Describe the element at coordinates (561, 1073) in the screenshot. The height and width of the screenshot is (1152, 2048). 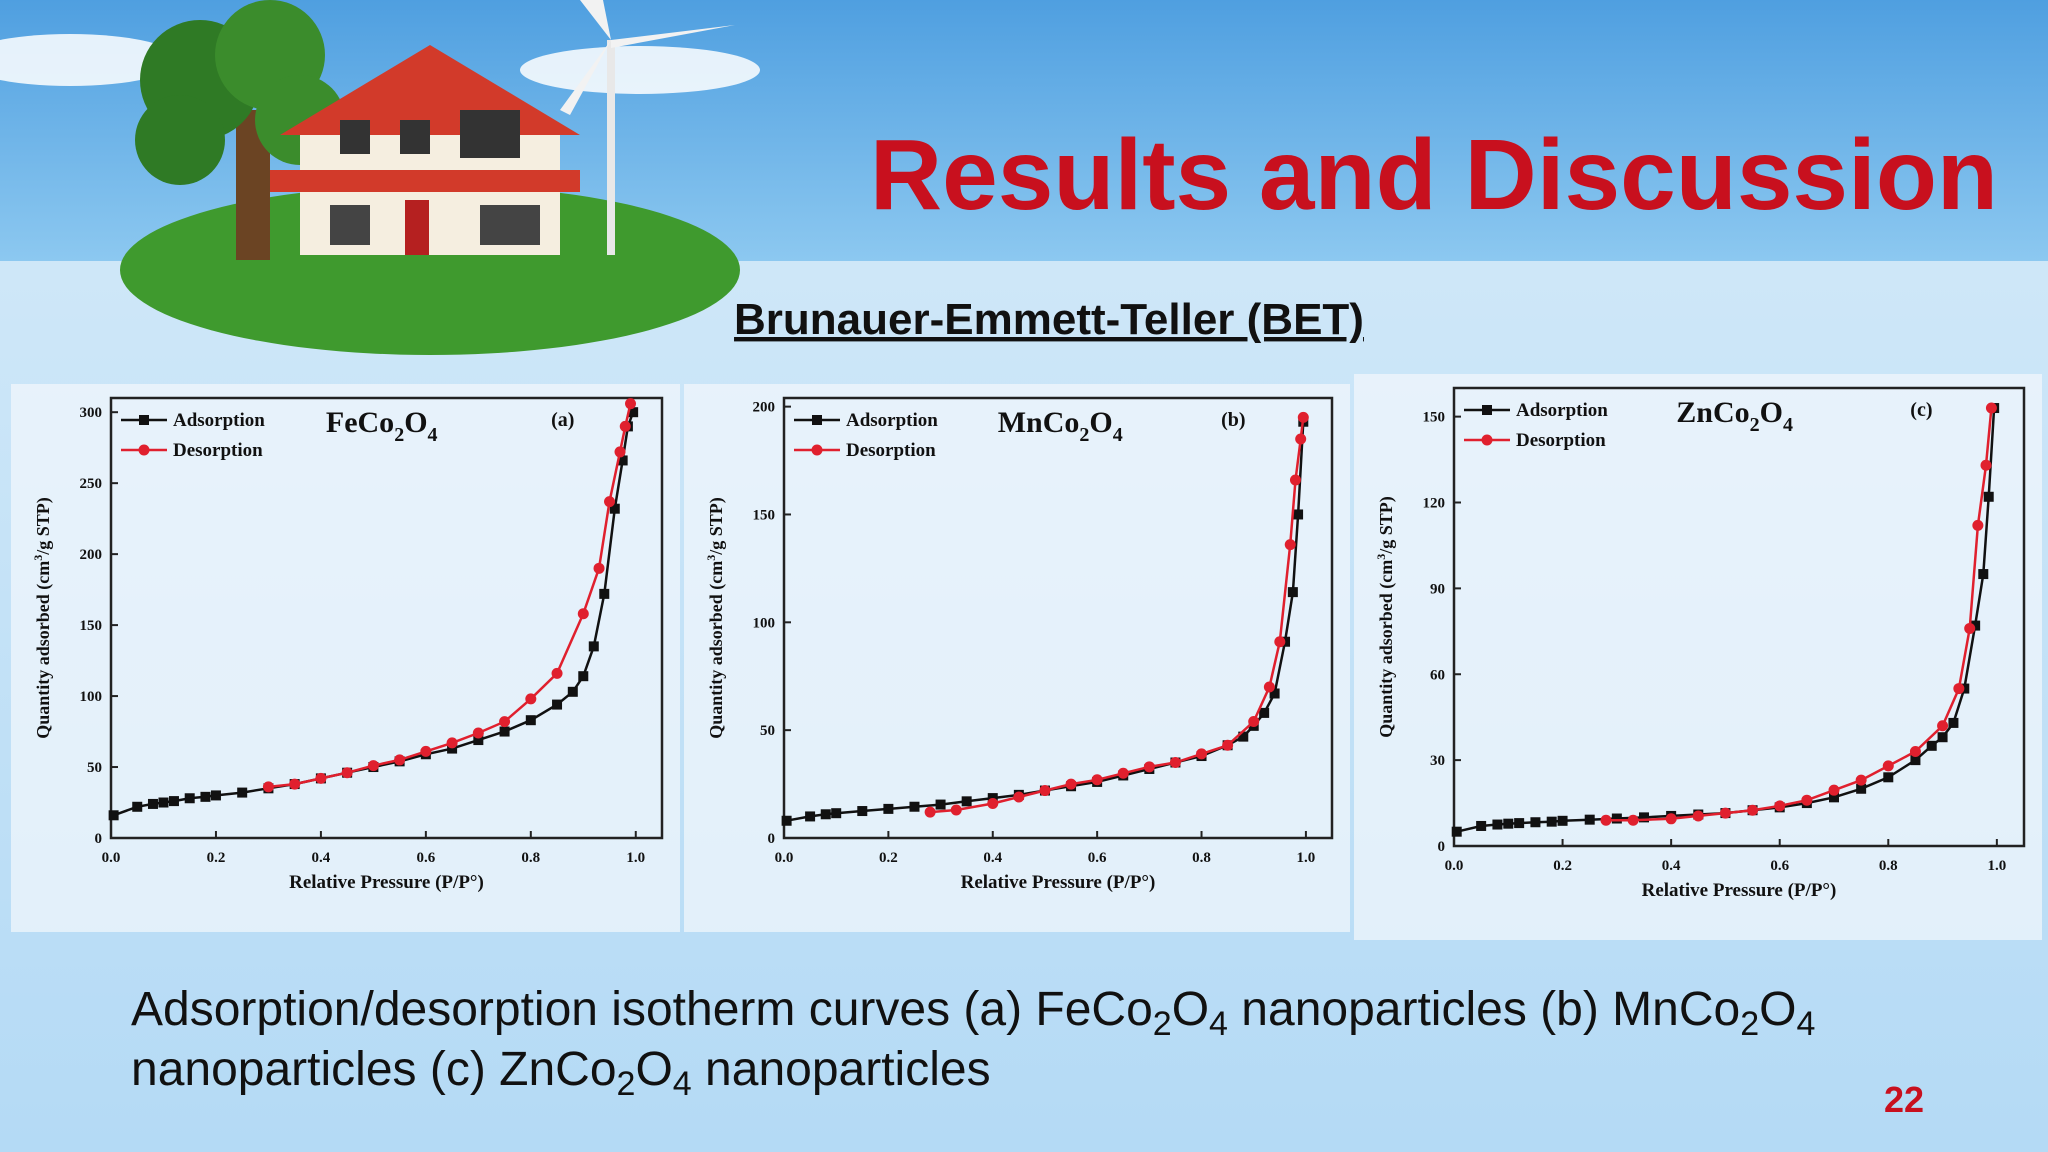
I see `caption-line: nanoparticles (c) ZnCo2O4 nanoparticles` at that location.